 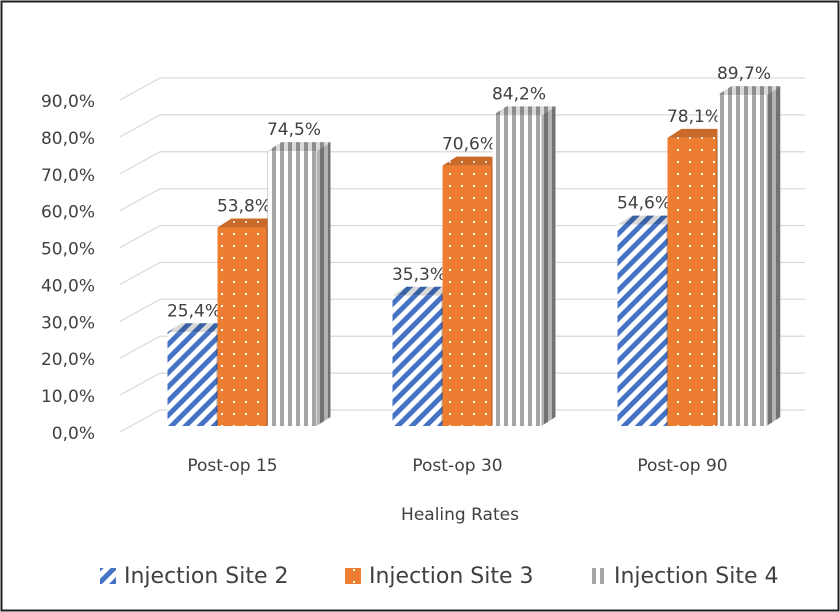 I want to click on x-tick-label: Post-op 30, so click(x=457, y=466).